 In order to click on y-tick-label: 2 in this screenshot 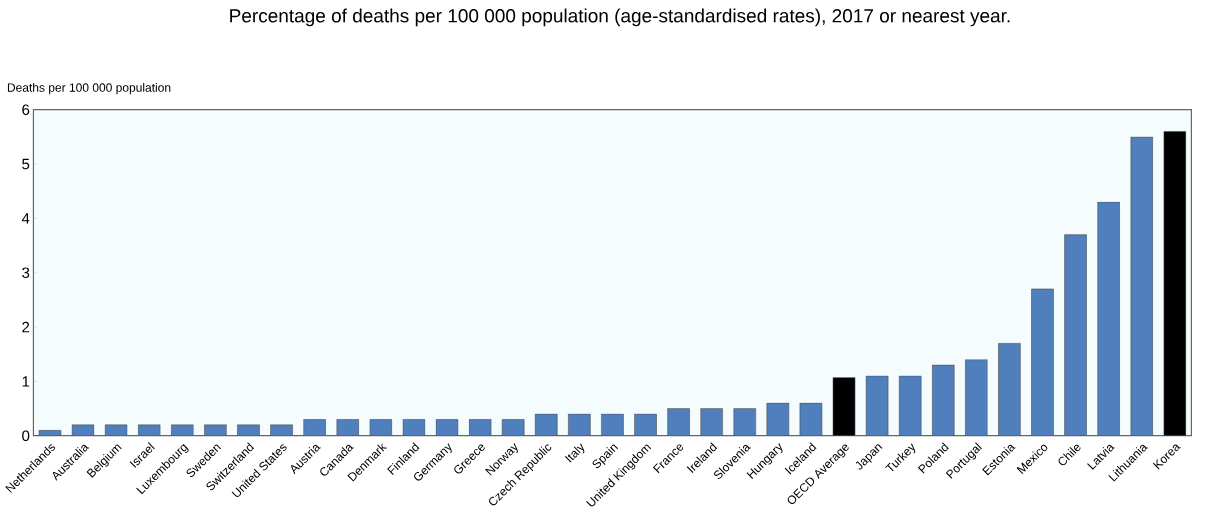, I will do `click(26, 327)`.